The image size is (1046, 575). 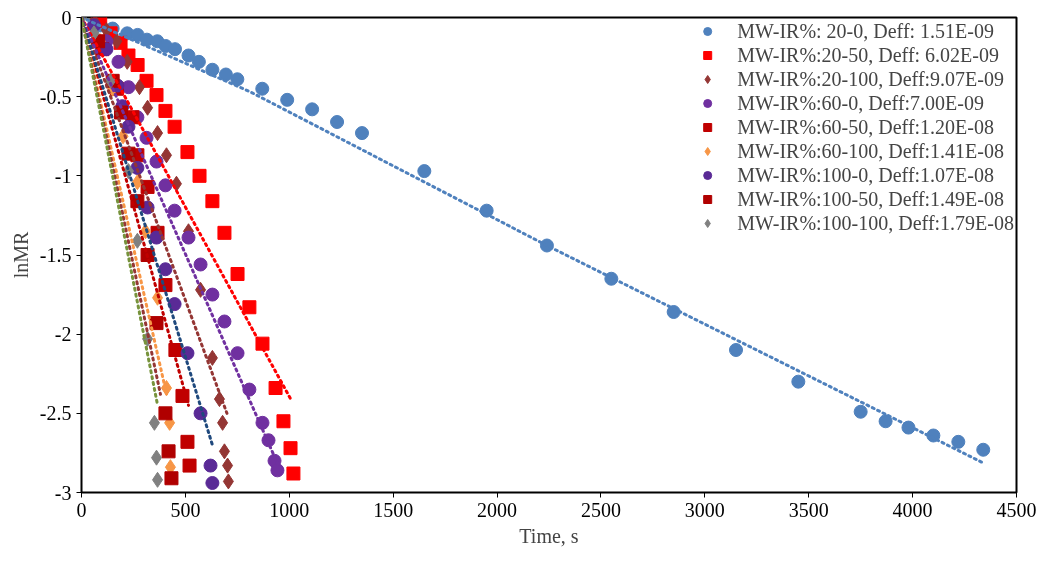 What do you see at coordinates (393, 509) in the screenshot?
I see `x-tick-label: 1500` at bounding box center [393, 509].